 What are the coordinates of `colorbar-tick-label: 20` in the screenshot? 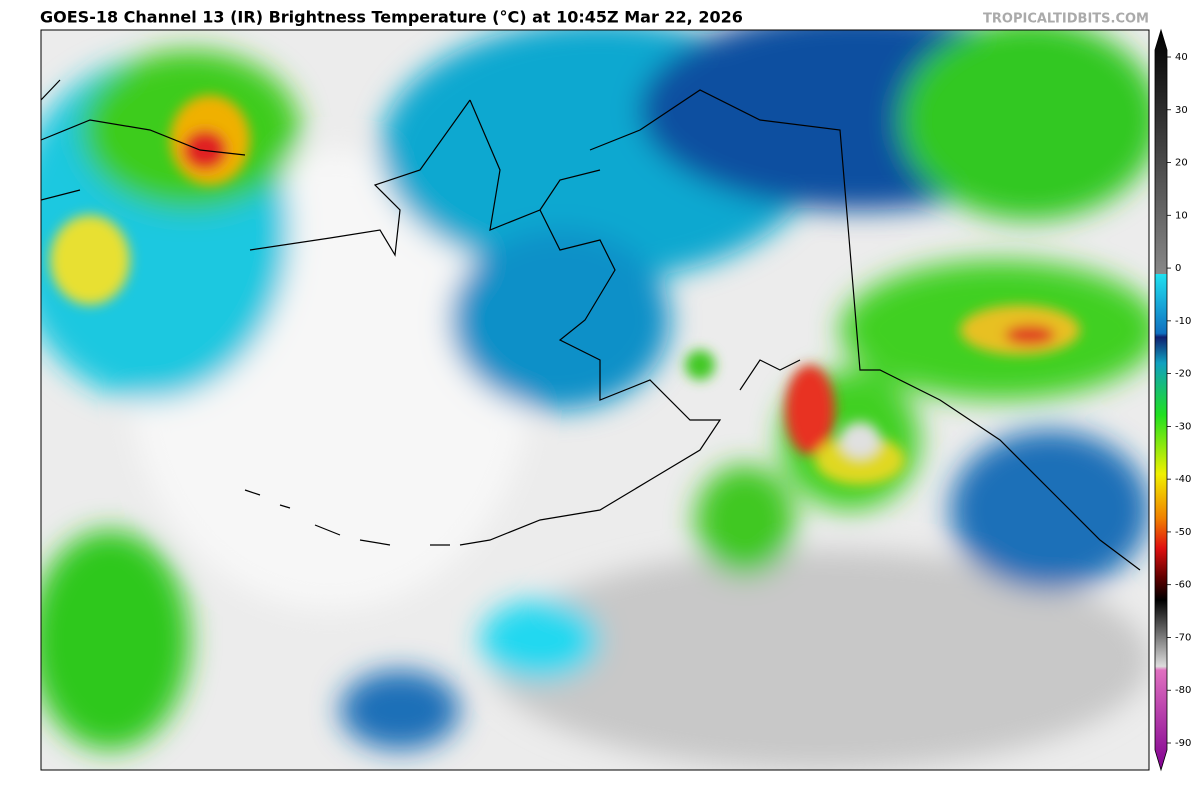 It's located at (1181, 163).